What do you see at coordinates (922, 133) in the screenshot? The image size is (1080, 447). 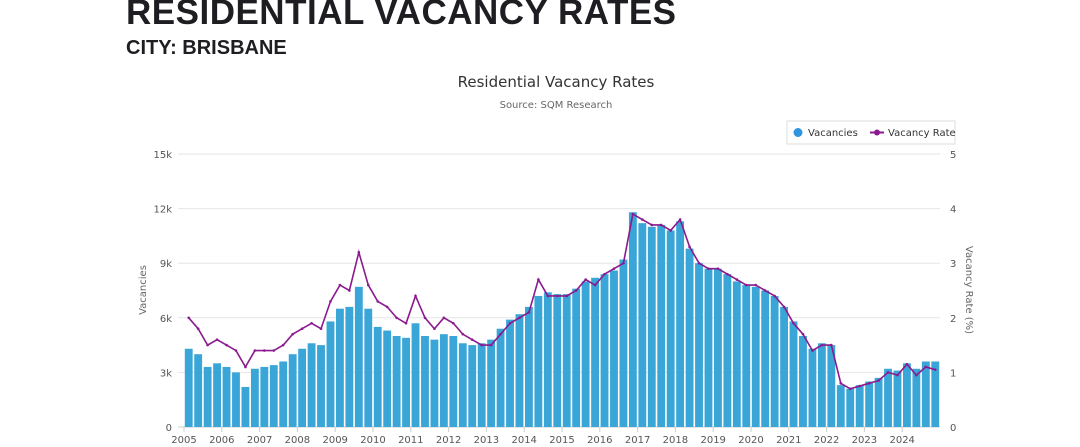 I see `legend-rate-label: Vacancy Rate` at bounding box center [922, 133].